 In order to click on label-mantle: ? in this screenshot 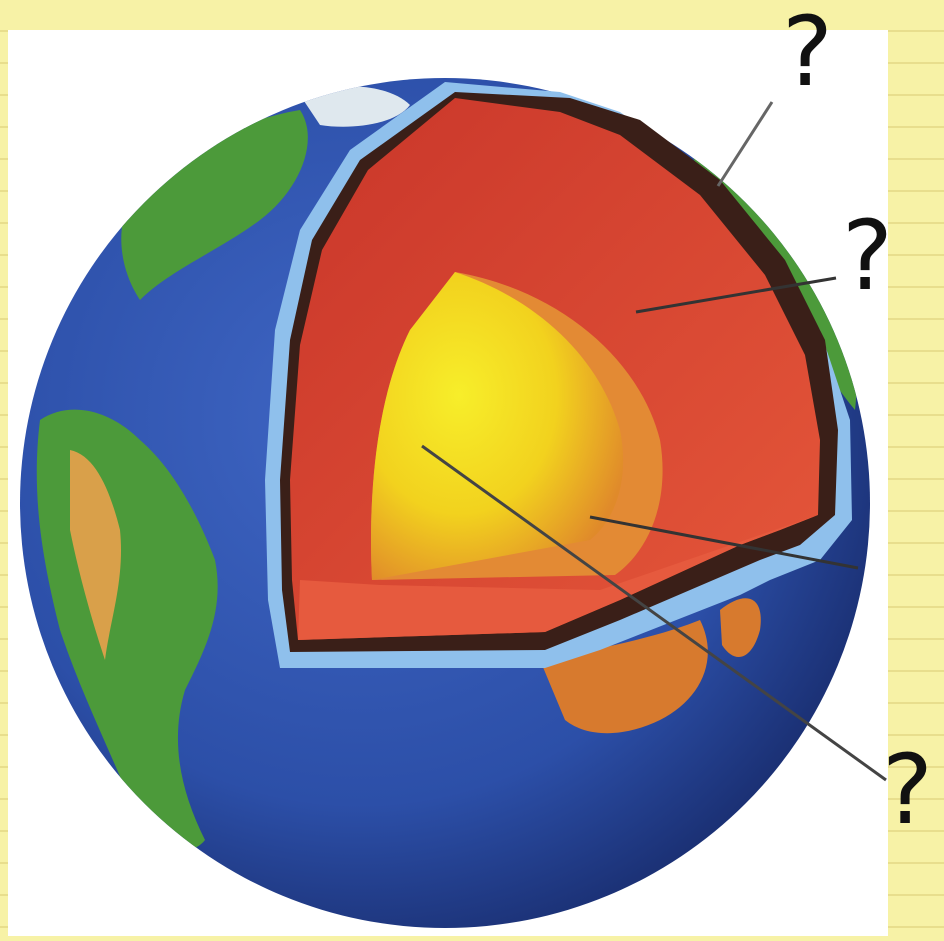, I will do `click(867, 256)`.